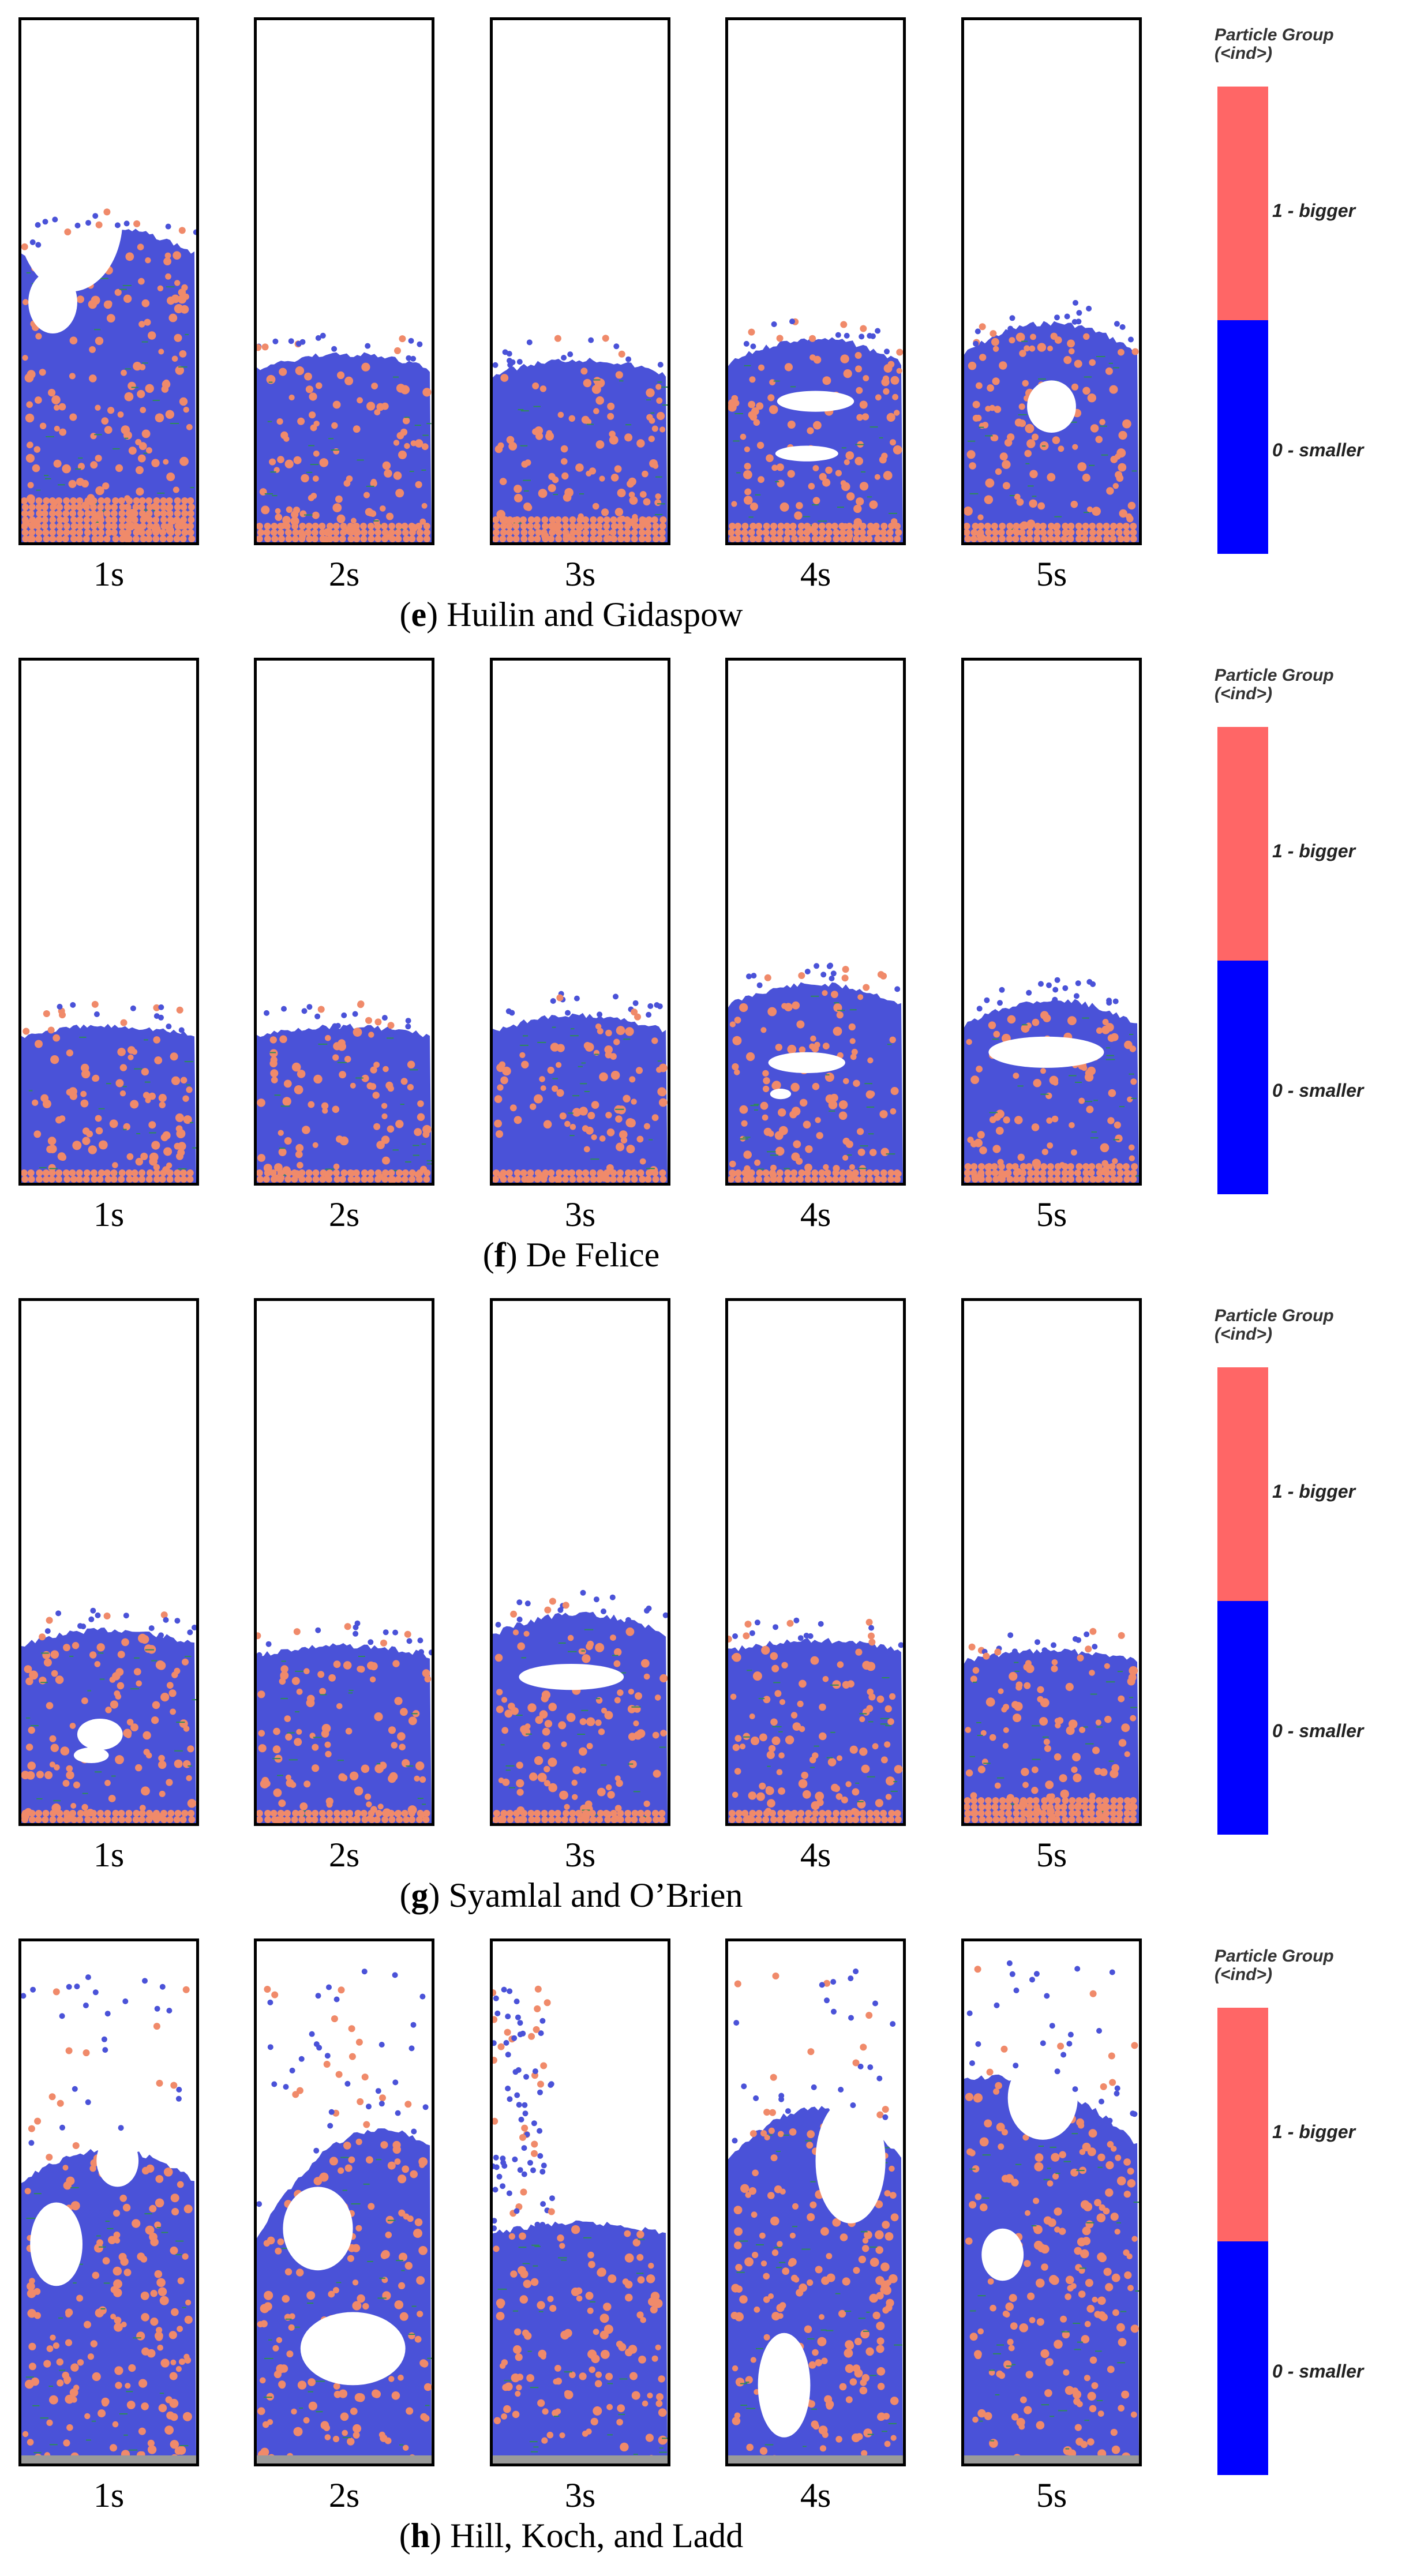  I want to click on legend-title: Particle Group (<ind>), so click(1310, 1325).